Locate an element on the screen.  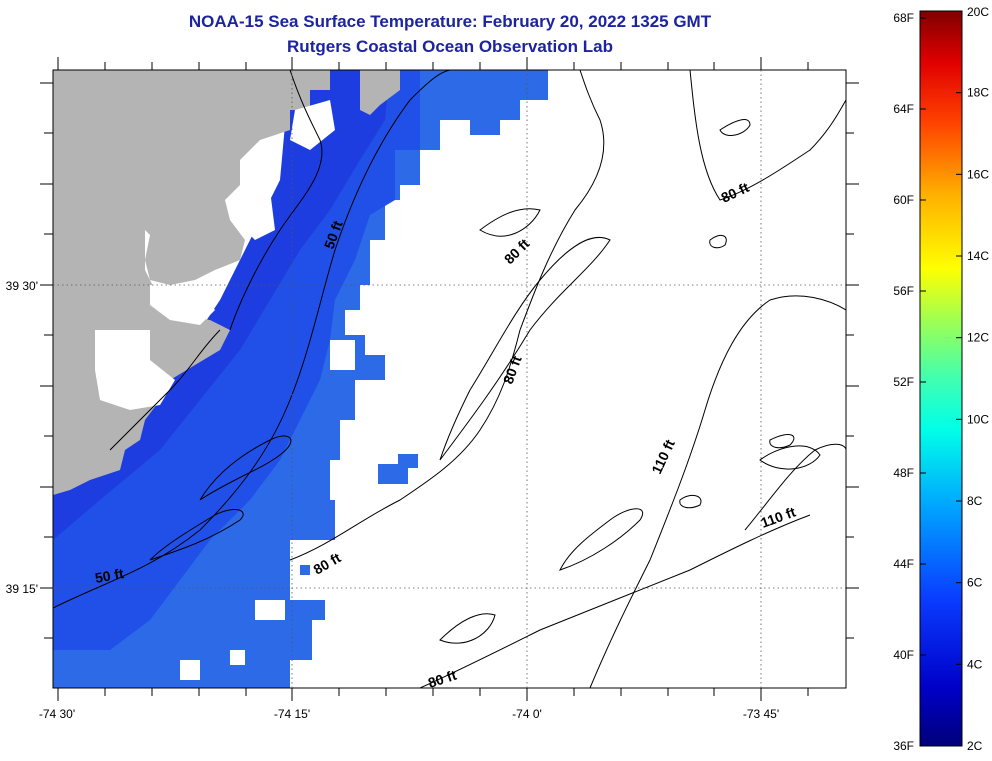
colorbar-f-label: 64F is located at coordinates (903, 109).